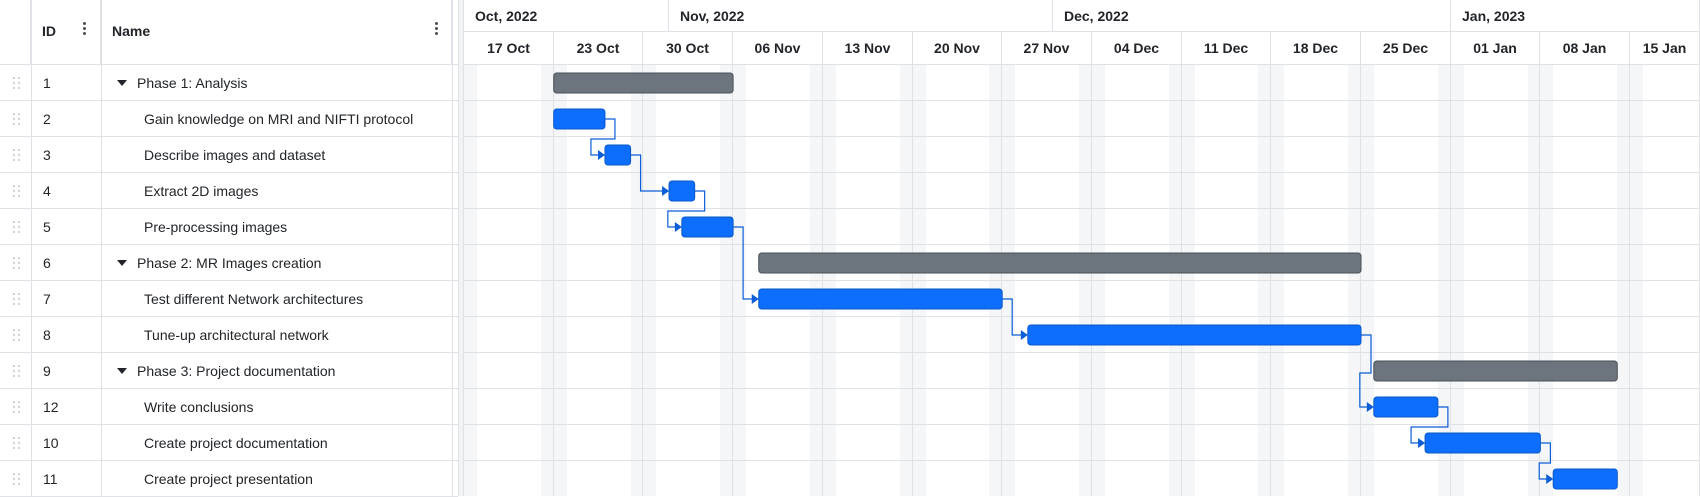  I want to click on week-label: 01 Jan, so click(1495, 48).